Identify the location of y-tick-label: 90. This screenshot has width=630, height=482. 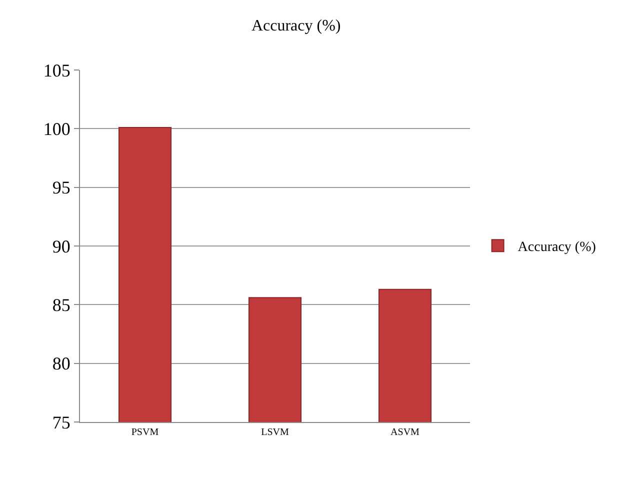
(61, 246).